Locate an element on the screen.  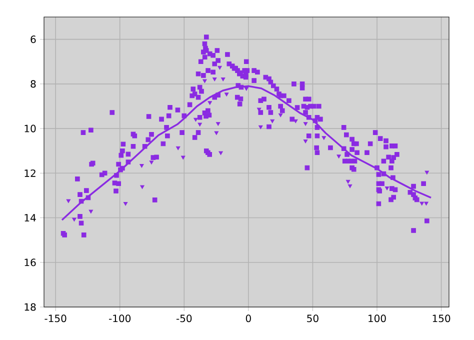
y-tick-label: 14 is located at coordinates (30, 218).